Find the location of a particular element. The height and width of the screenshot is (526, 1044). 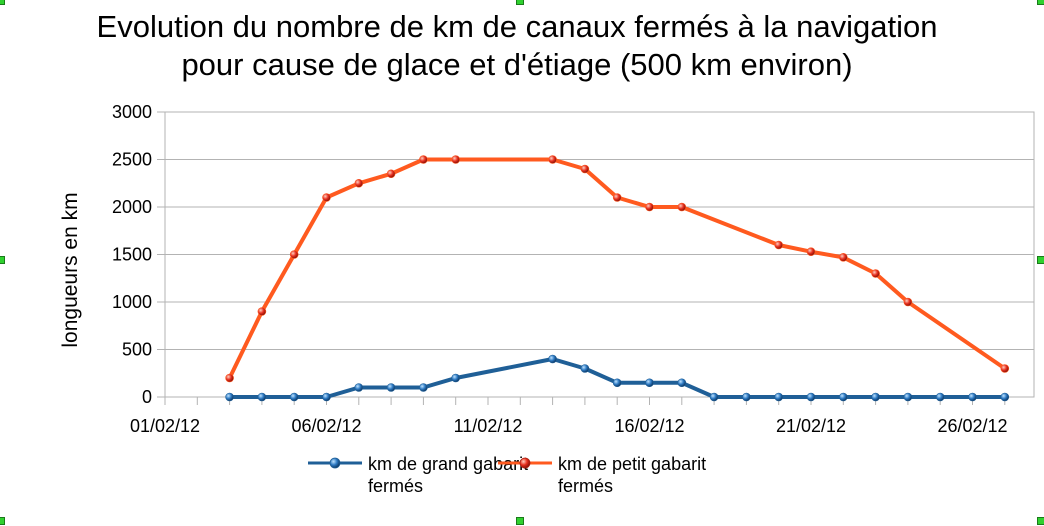

y-tick-label-1500: 1500 is located at coordinates (132, 255).